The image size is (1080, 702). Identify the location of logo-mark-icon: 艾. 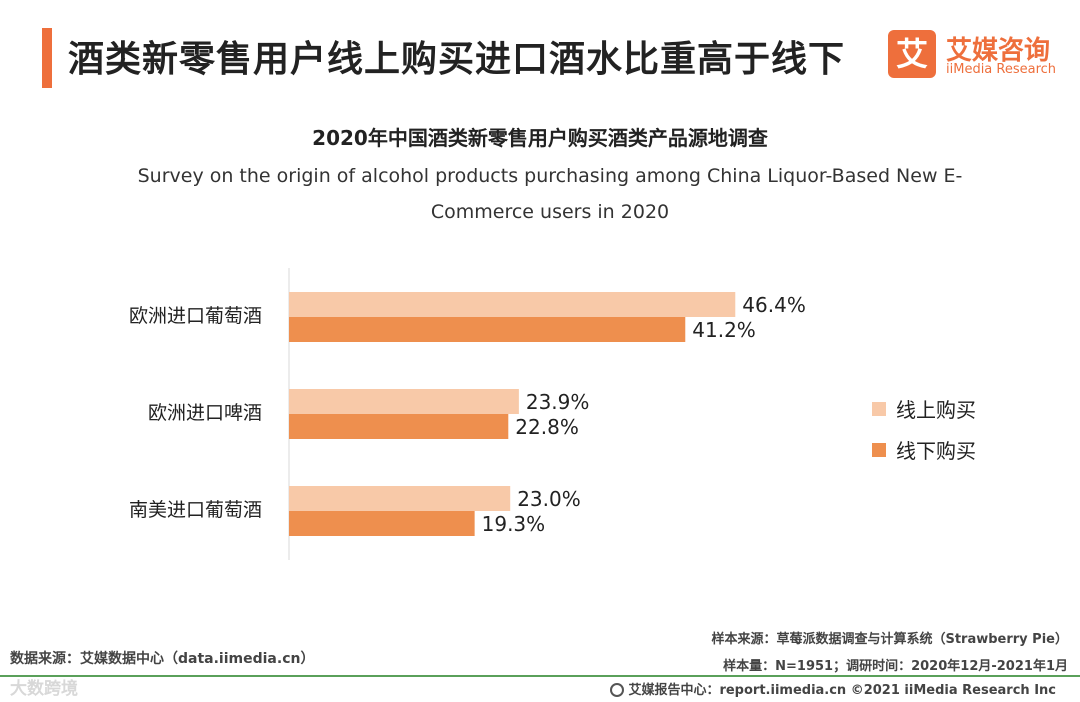
(912, 54).